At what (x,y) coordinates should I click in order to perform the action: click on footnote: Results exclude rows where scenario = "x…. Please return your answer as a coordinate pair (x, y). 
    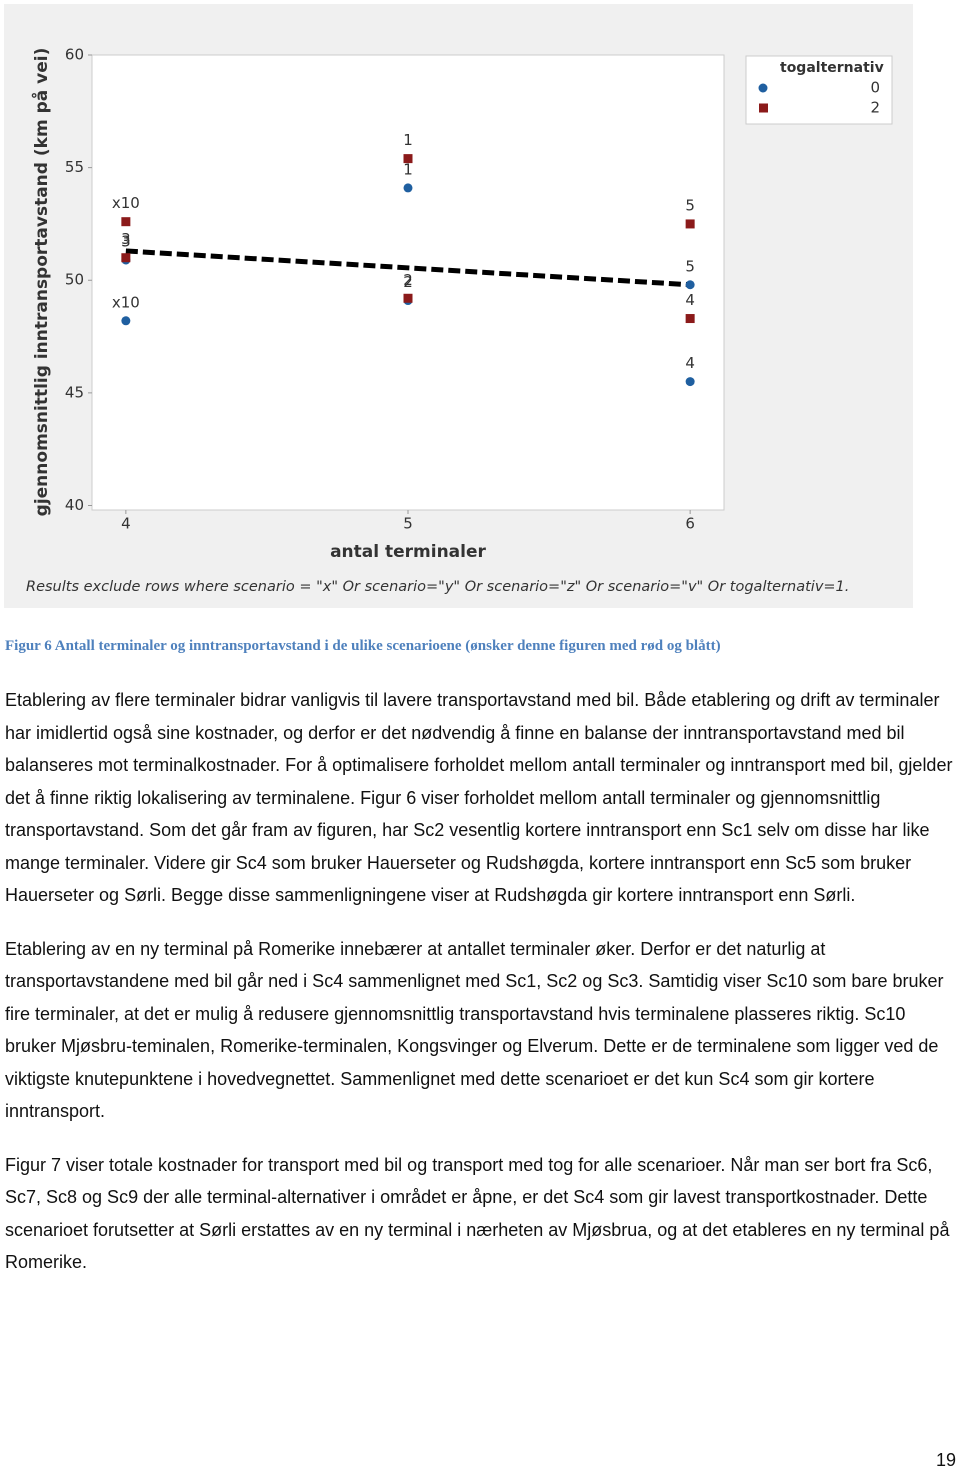
    Looking at the image, I should click on (437, 587).